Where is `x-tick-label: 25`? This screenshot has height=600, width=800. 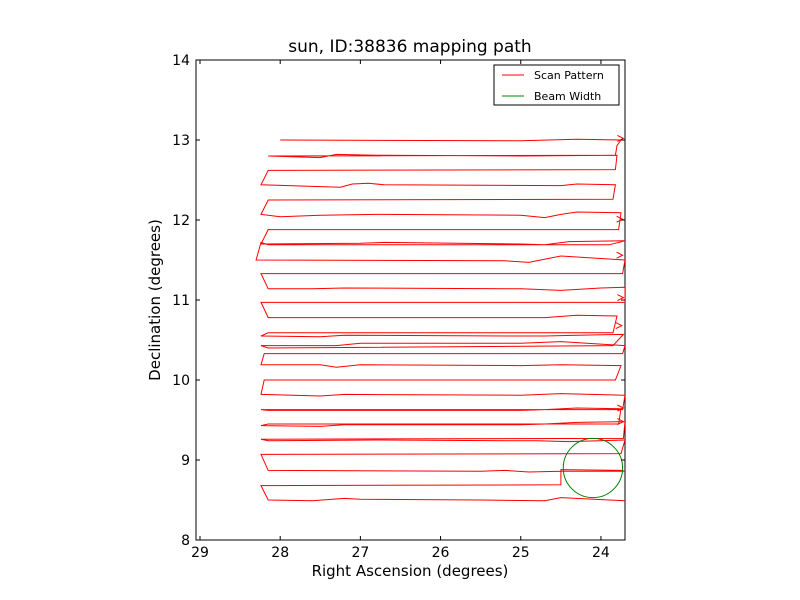
x-tick-label: 25 is located at coordinates (521, 553).